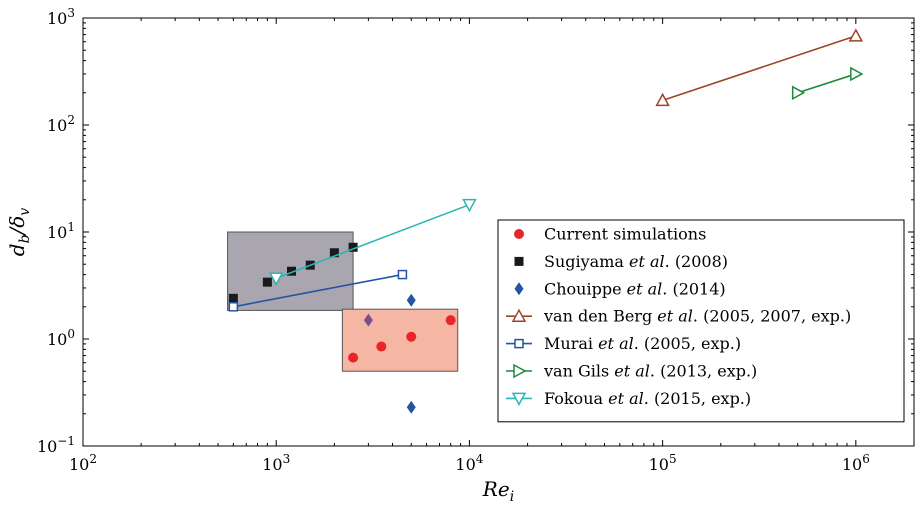  I want to click on legend-item: Sugiyama et al. (2008), so click(621, 261).